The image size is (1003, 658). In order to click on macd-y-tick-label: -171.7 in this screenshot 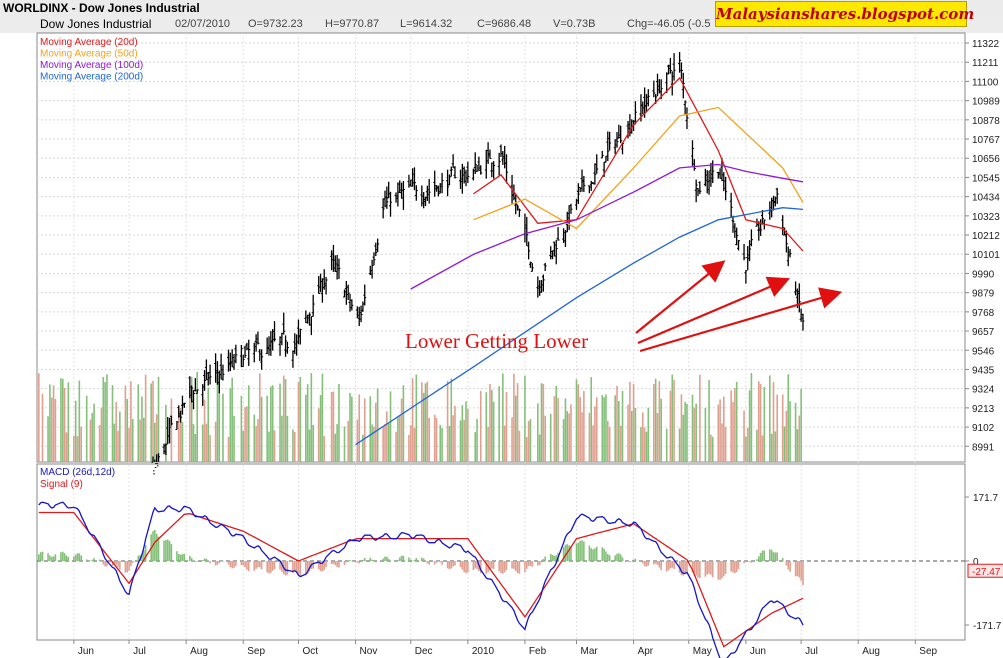, I will do `click(987, 626)`.